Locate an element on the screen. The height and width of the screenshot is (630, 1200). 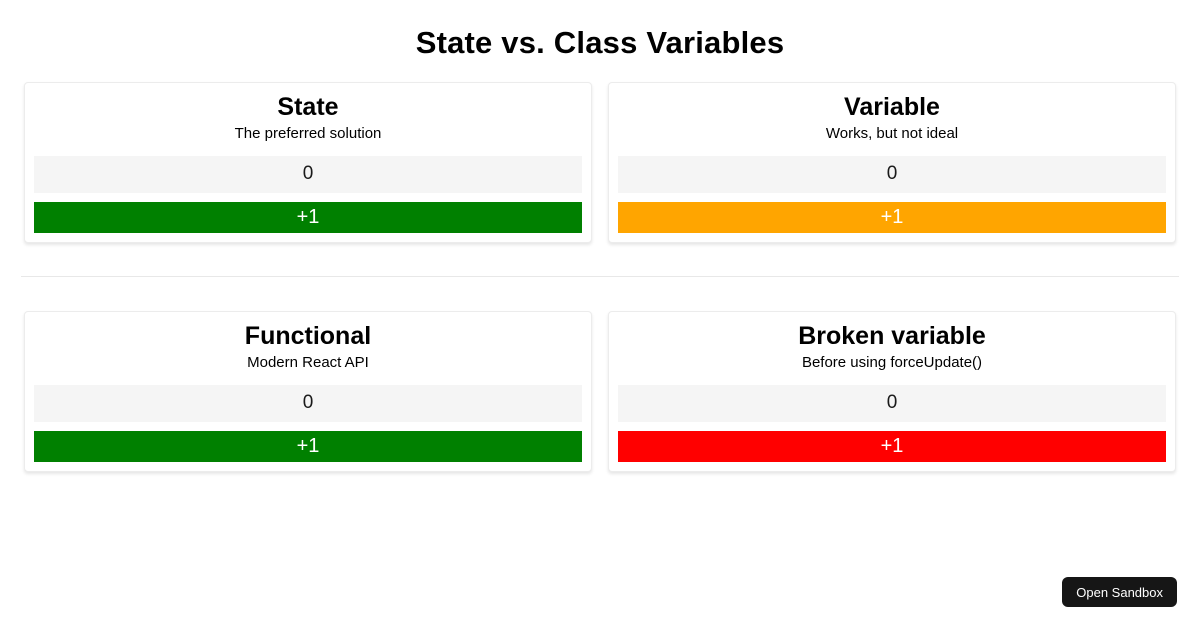
card-title: Variable is located at coordinates (892, 107).